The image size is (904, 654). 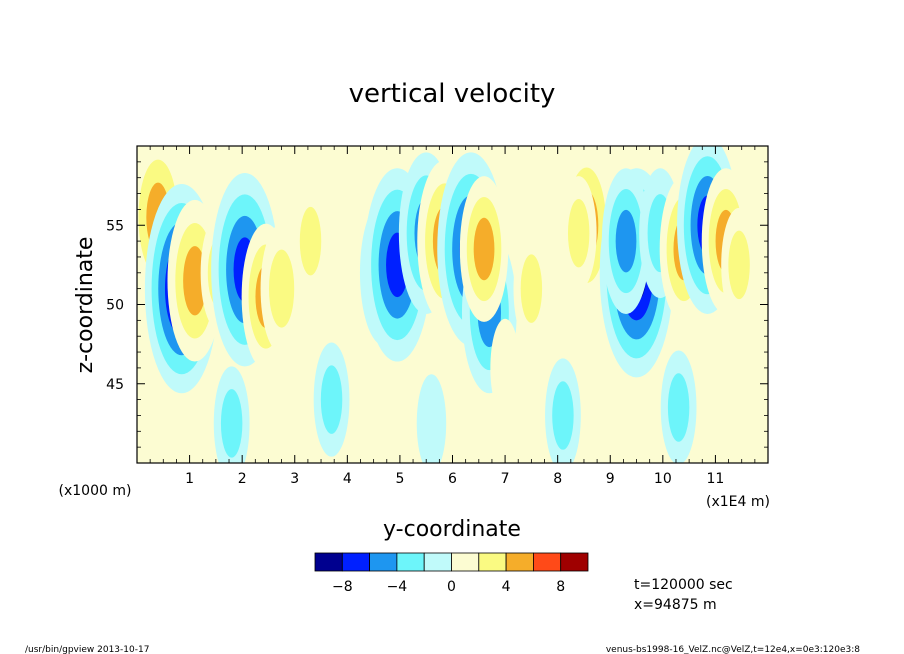 I want to click on x-tick-label: 2, so click(x=242, y=479).